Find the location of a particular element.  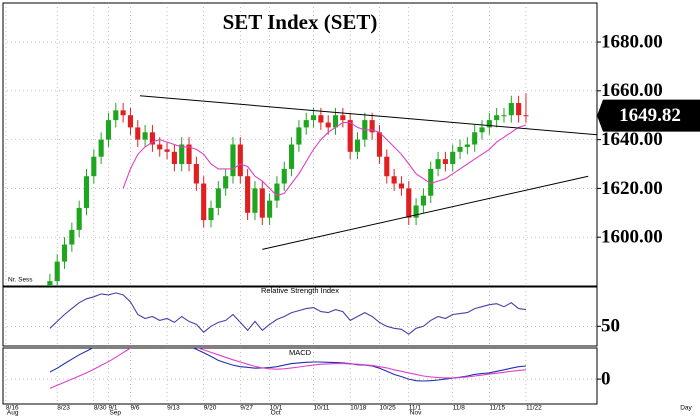

corner-label: Nr. Sess is located at coordinates (20, 280).